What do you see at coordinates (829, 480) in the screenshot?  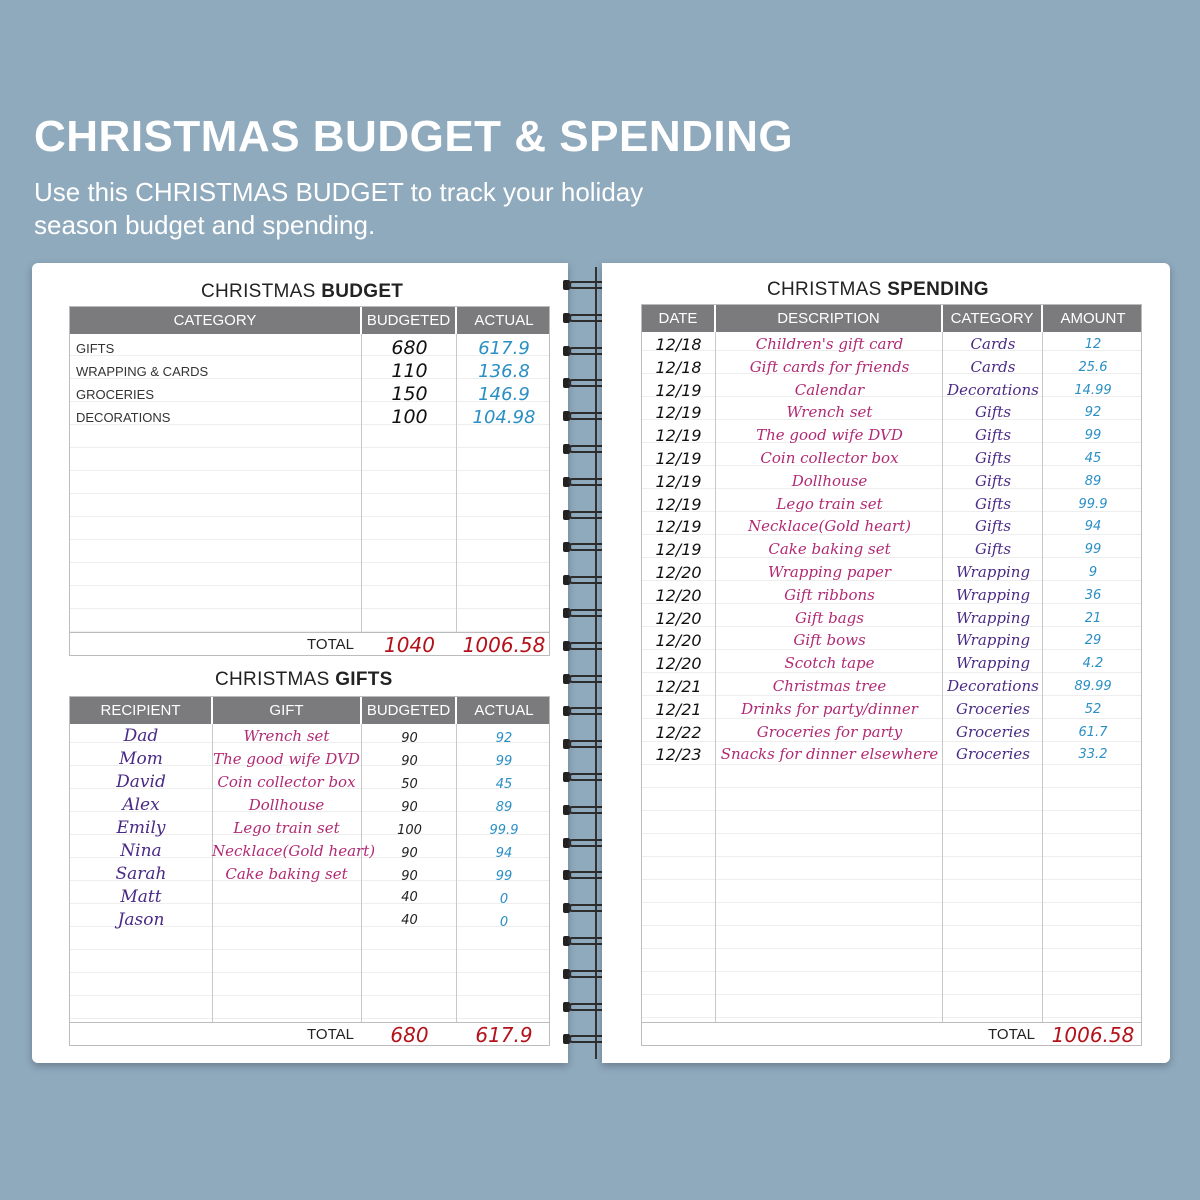 I see `spending-description-cell: Dollhouse` at bounding box center [829, 480].